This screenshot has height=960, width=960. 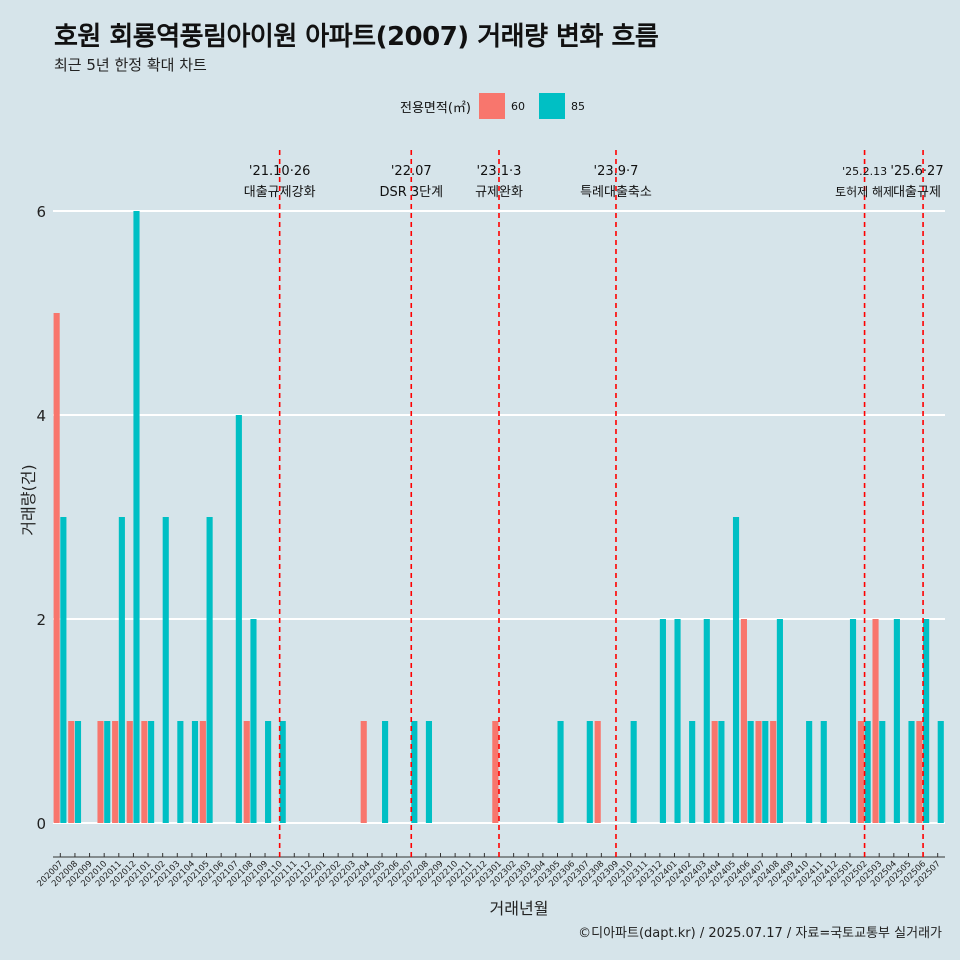 I want to click on annotation-date-202301: '23.1·3, so click(x=499, y=171).